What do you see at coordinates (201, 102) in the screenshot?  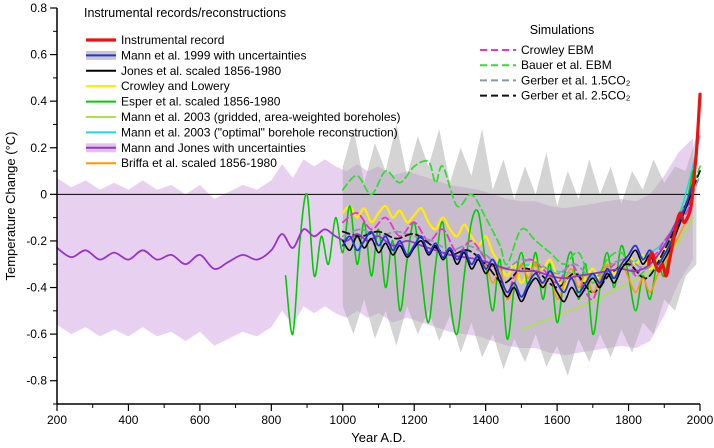 I see `legend-item-label: Esper et al. scaled 1856-1980` at bounding box center [201, 102].